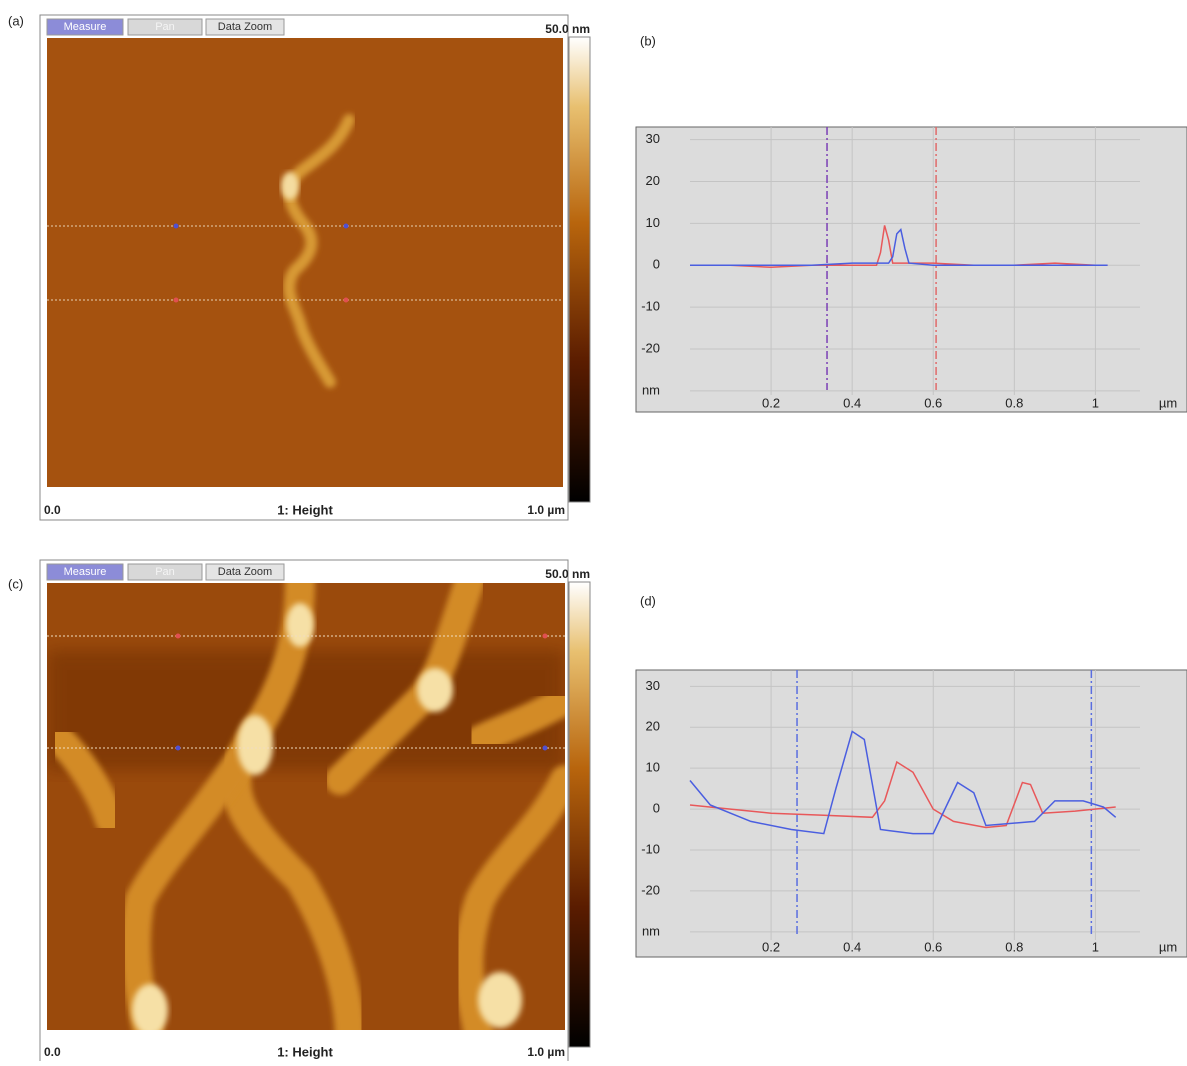 The height and width of the screenshot is (1066, 1187). What do you see at coordinates (648, 40) in the screenshot?
I see `panel-label: (b)` at bounding box center [648, 40].